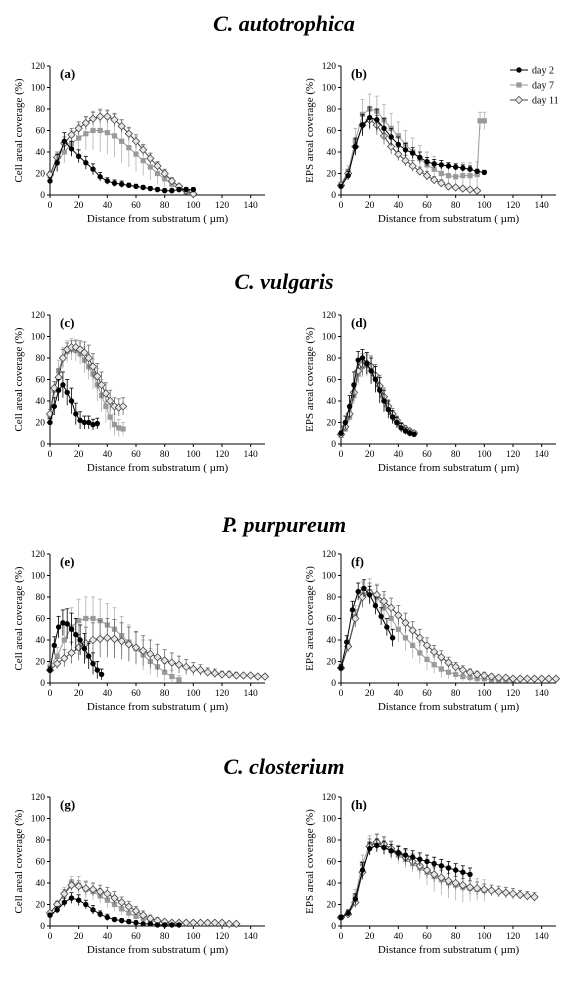 This screenshot has height=983, width=569. Describe the element at coordinates (19, 618) in the screenshot. I see `y-axis-title-e: Cell areal coverage (%)` at that location.